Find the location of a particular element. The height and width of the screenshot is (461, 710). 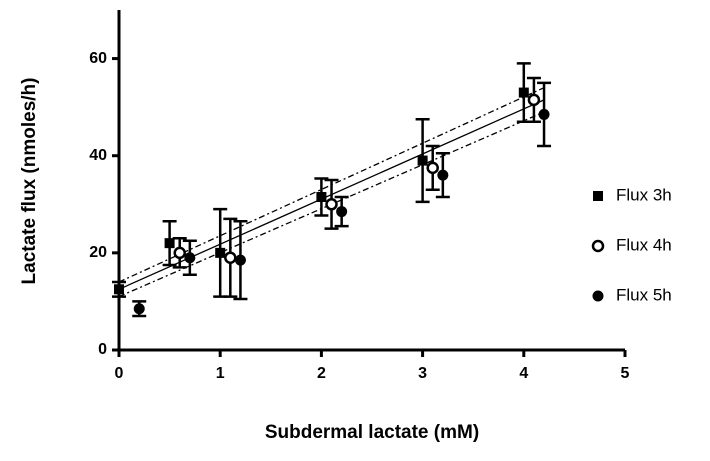

x-tick-label: 4 is located at coordinates (523, 373).